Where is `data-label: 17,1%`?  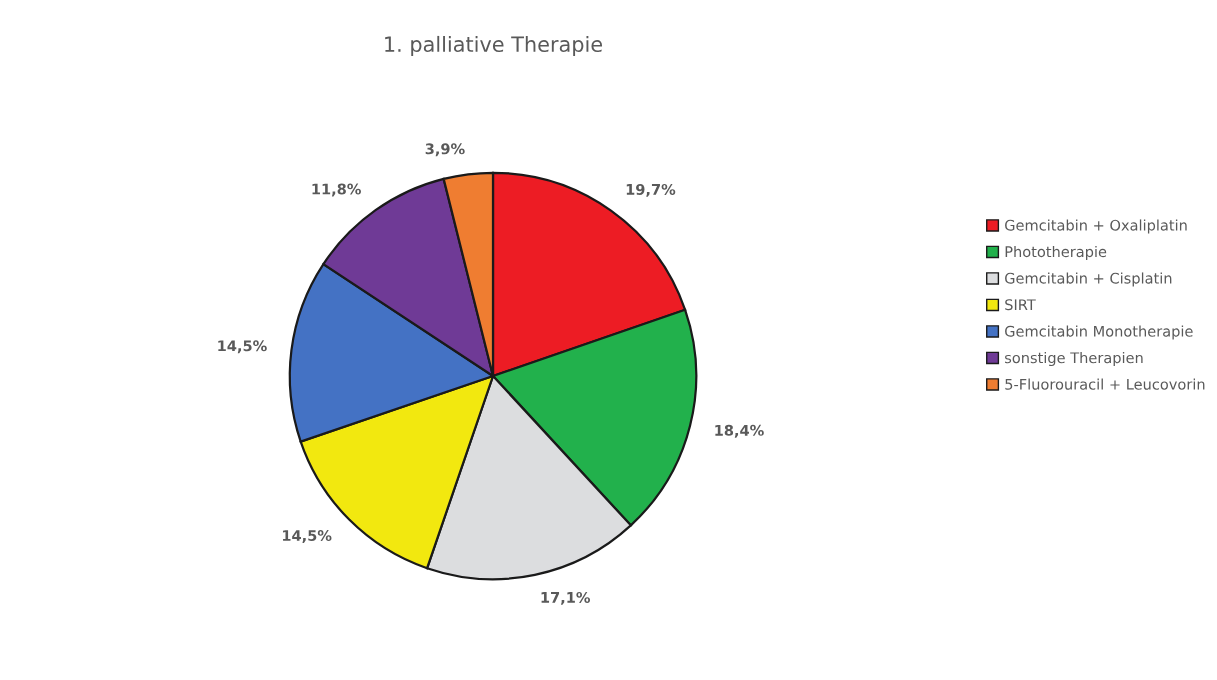
data-label: 17,1% is located at coordinates (566, 598).